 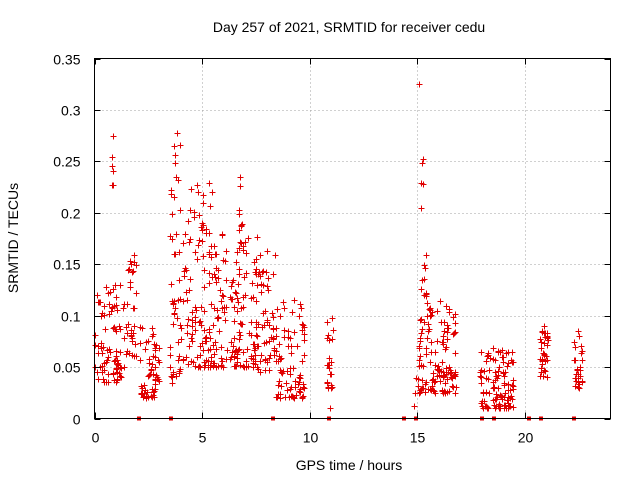 I want to click on x-tick-label: 10, so click(x=311, y=438).